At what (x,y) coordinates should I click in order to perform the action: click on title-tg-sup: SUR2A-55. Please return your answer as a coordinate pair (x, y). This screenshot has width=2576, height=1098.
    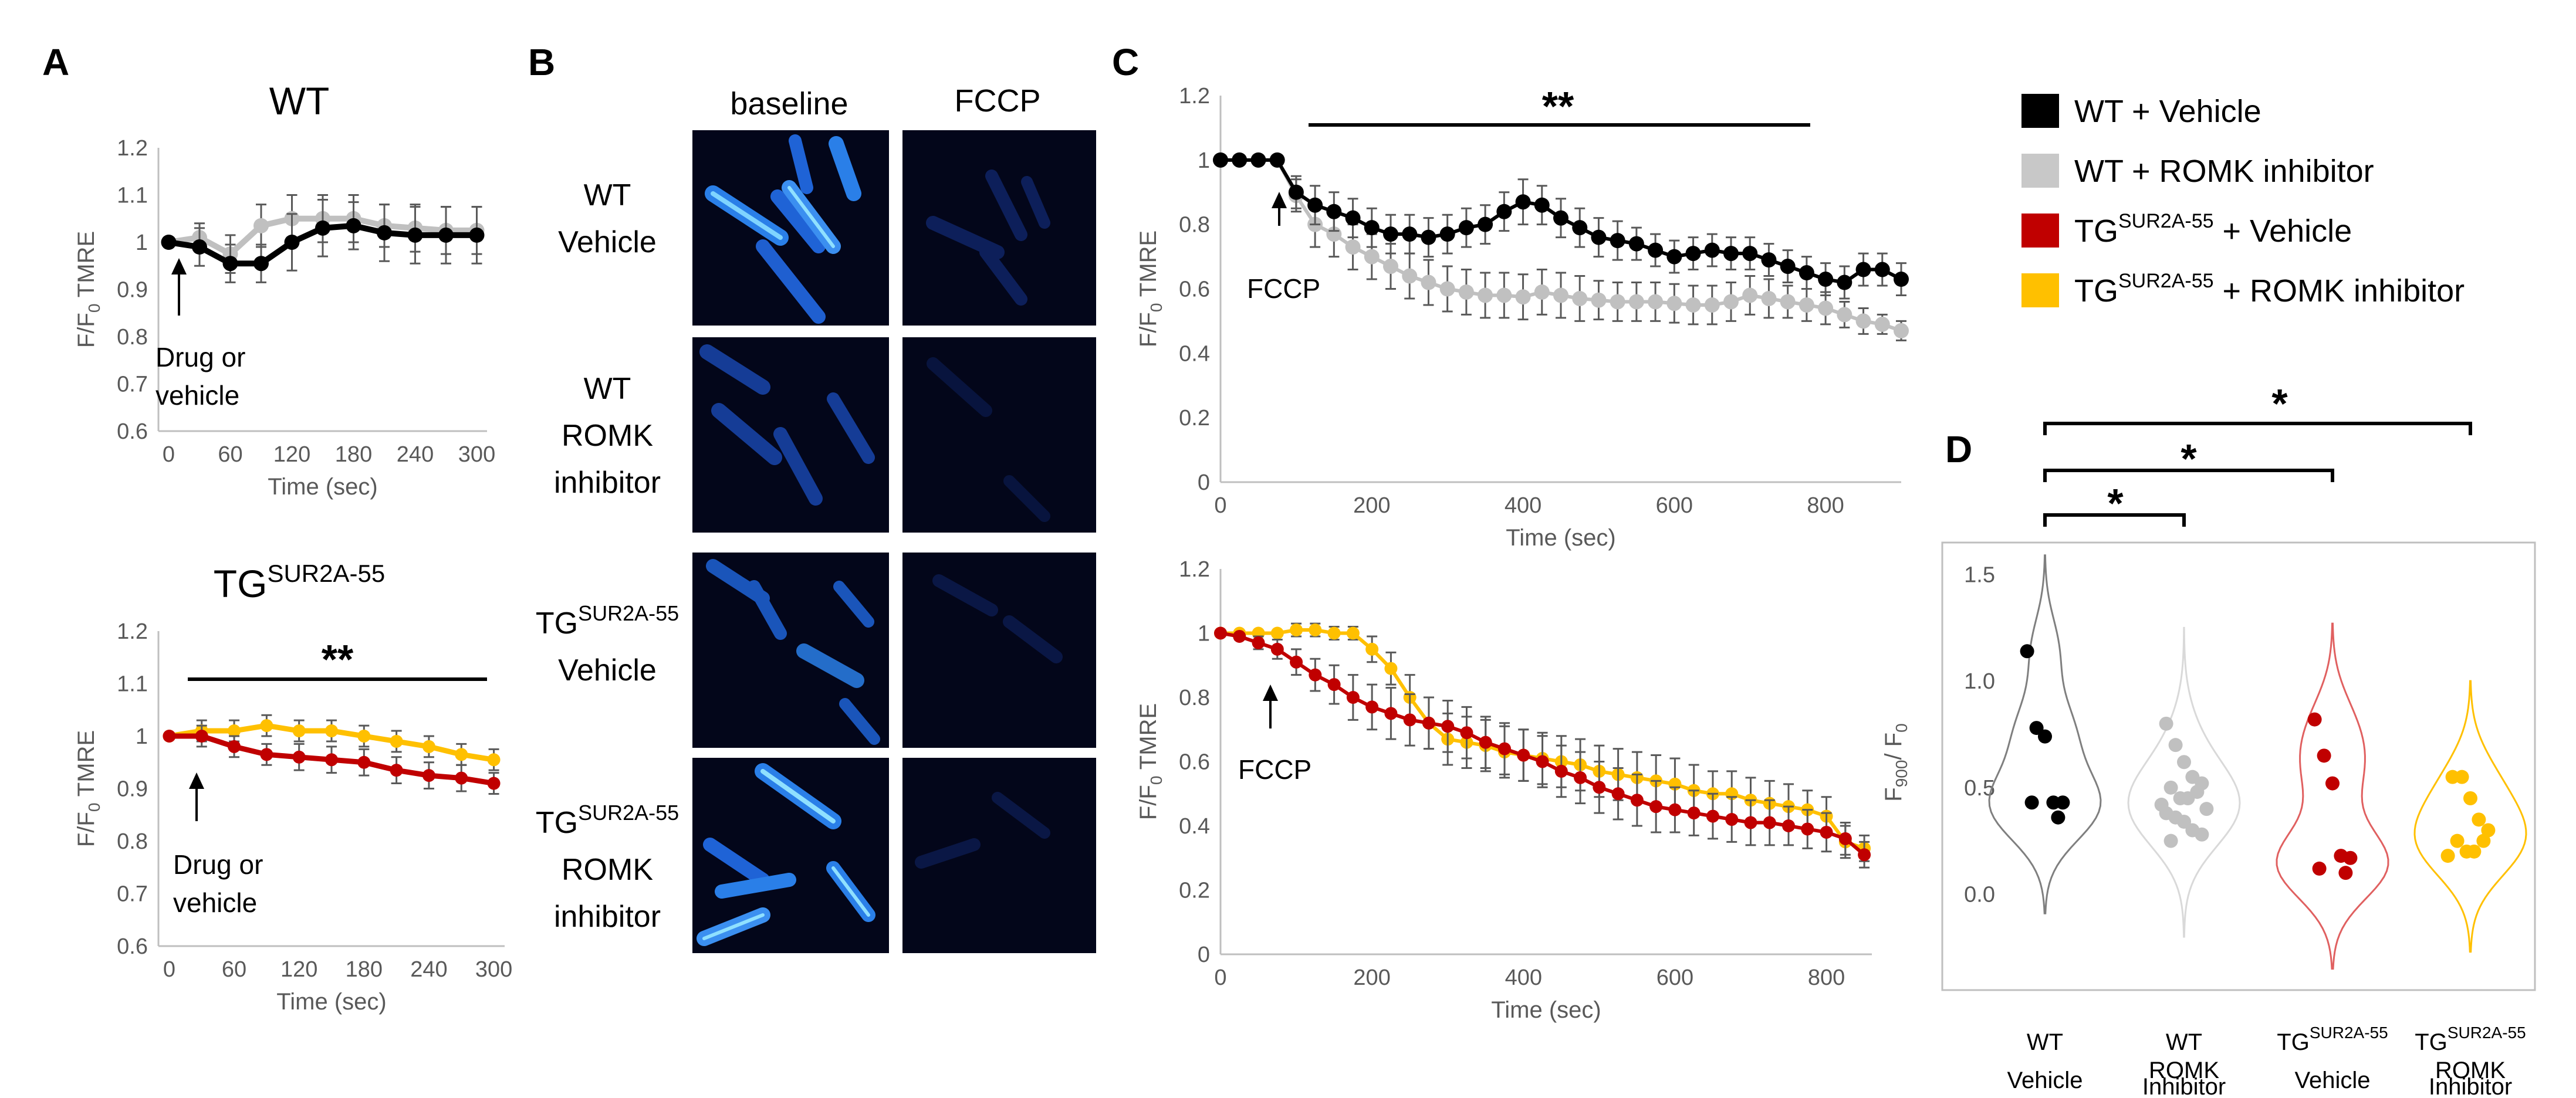
    Looking at the image, I should click on (326, 573).